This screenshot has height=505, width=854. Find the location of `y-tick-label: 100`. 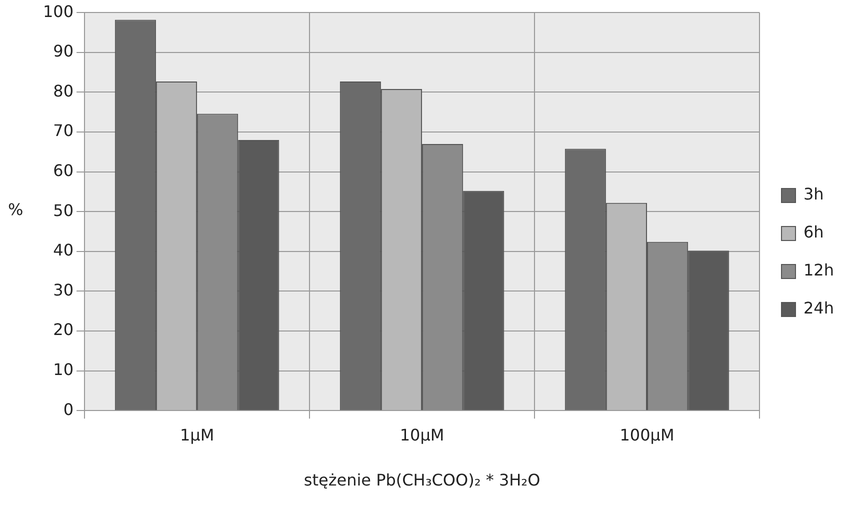

y-tick-label: 100 is located at coordinates (58, 11).